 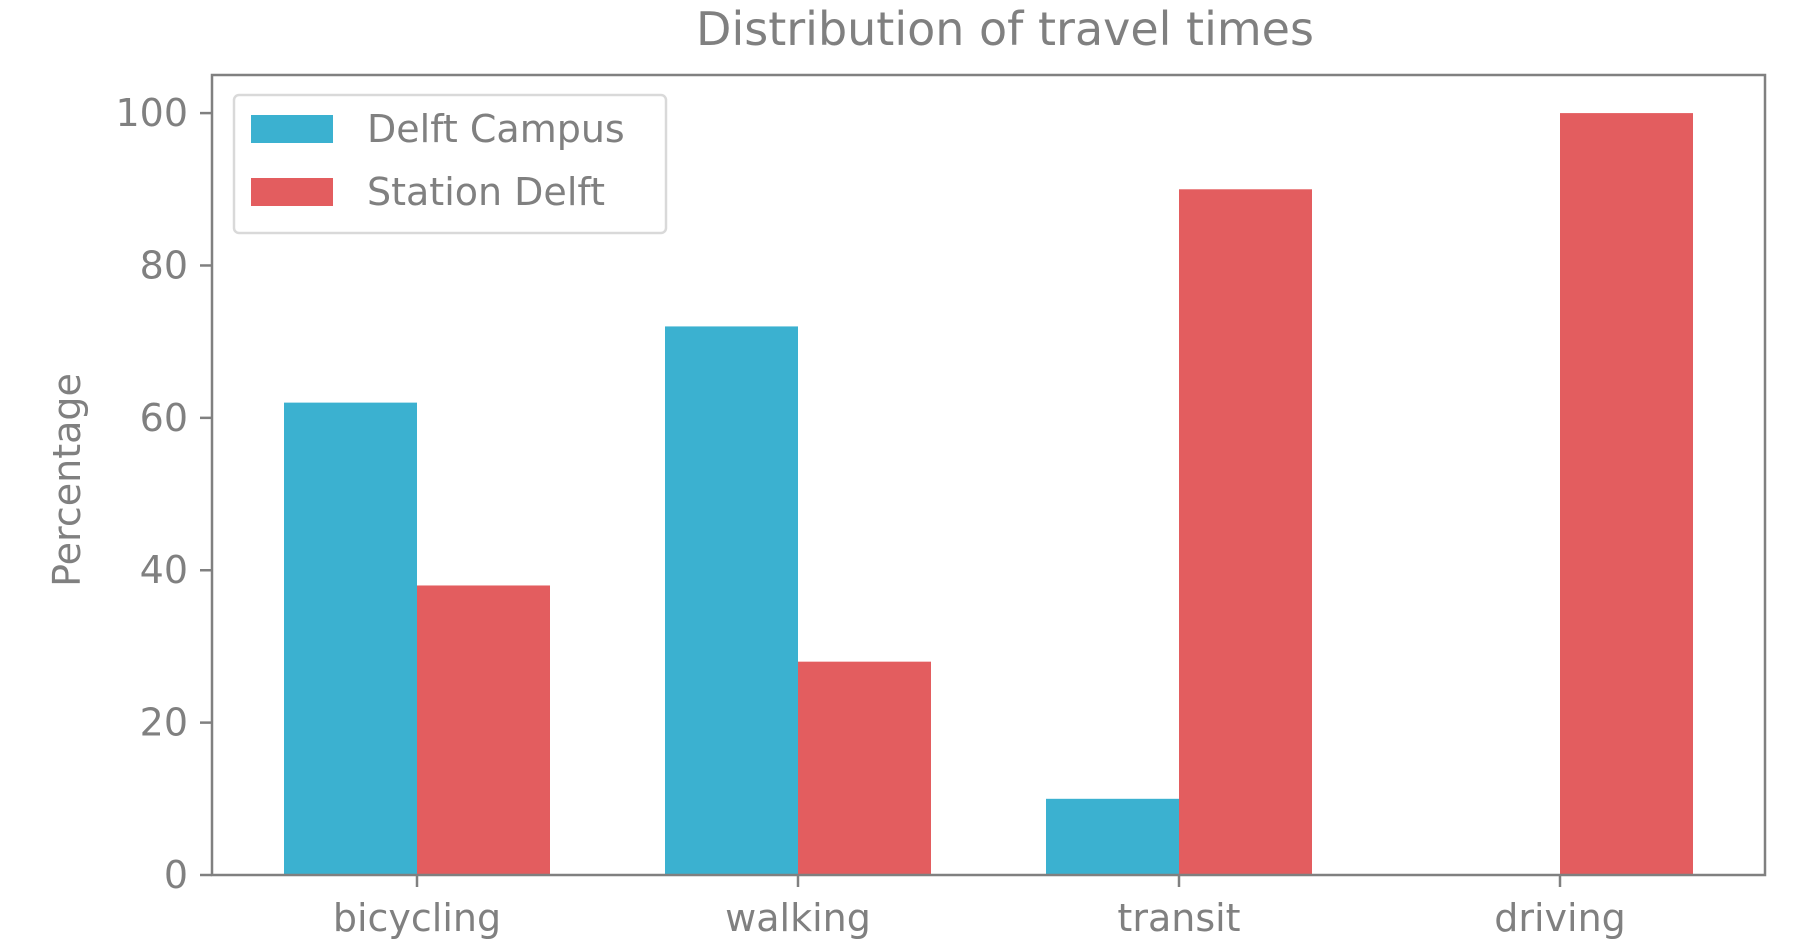 What do you see at coordinates (798, 918) in the screenshot?
I see `x-tick-label-walking: walking` at bounding box center [798, 918].